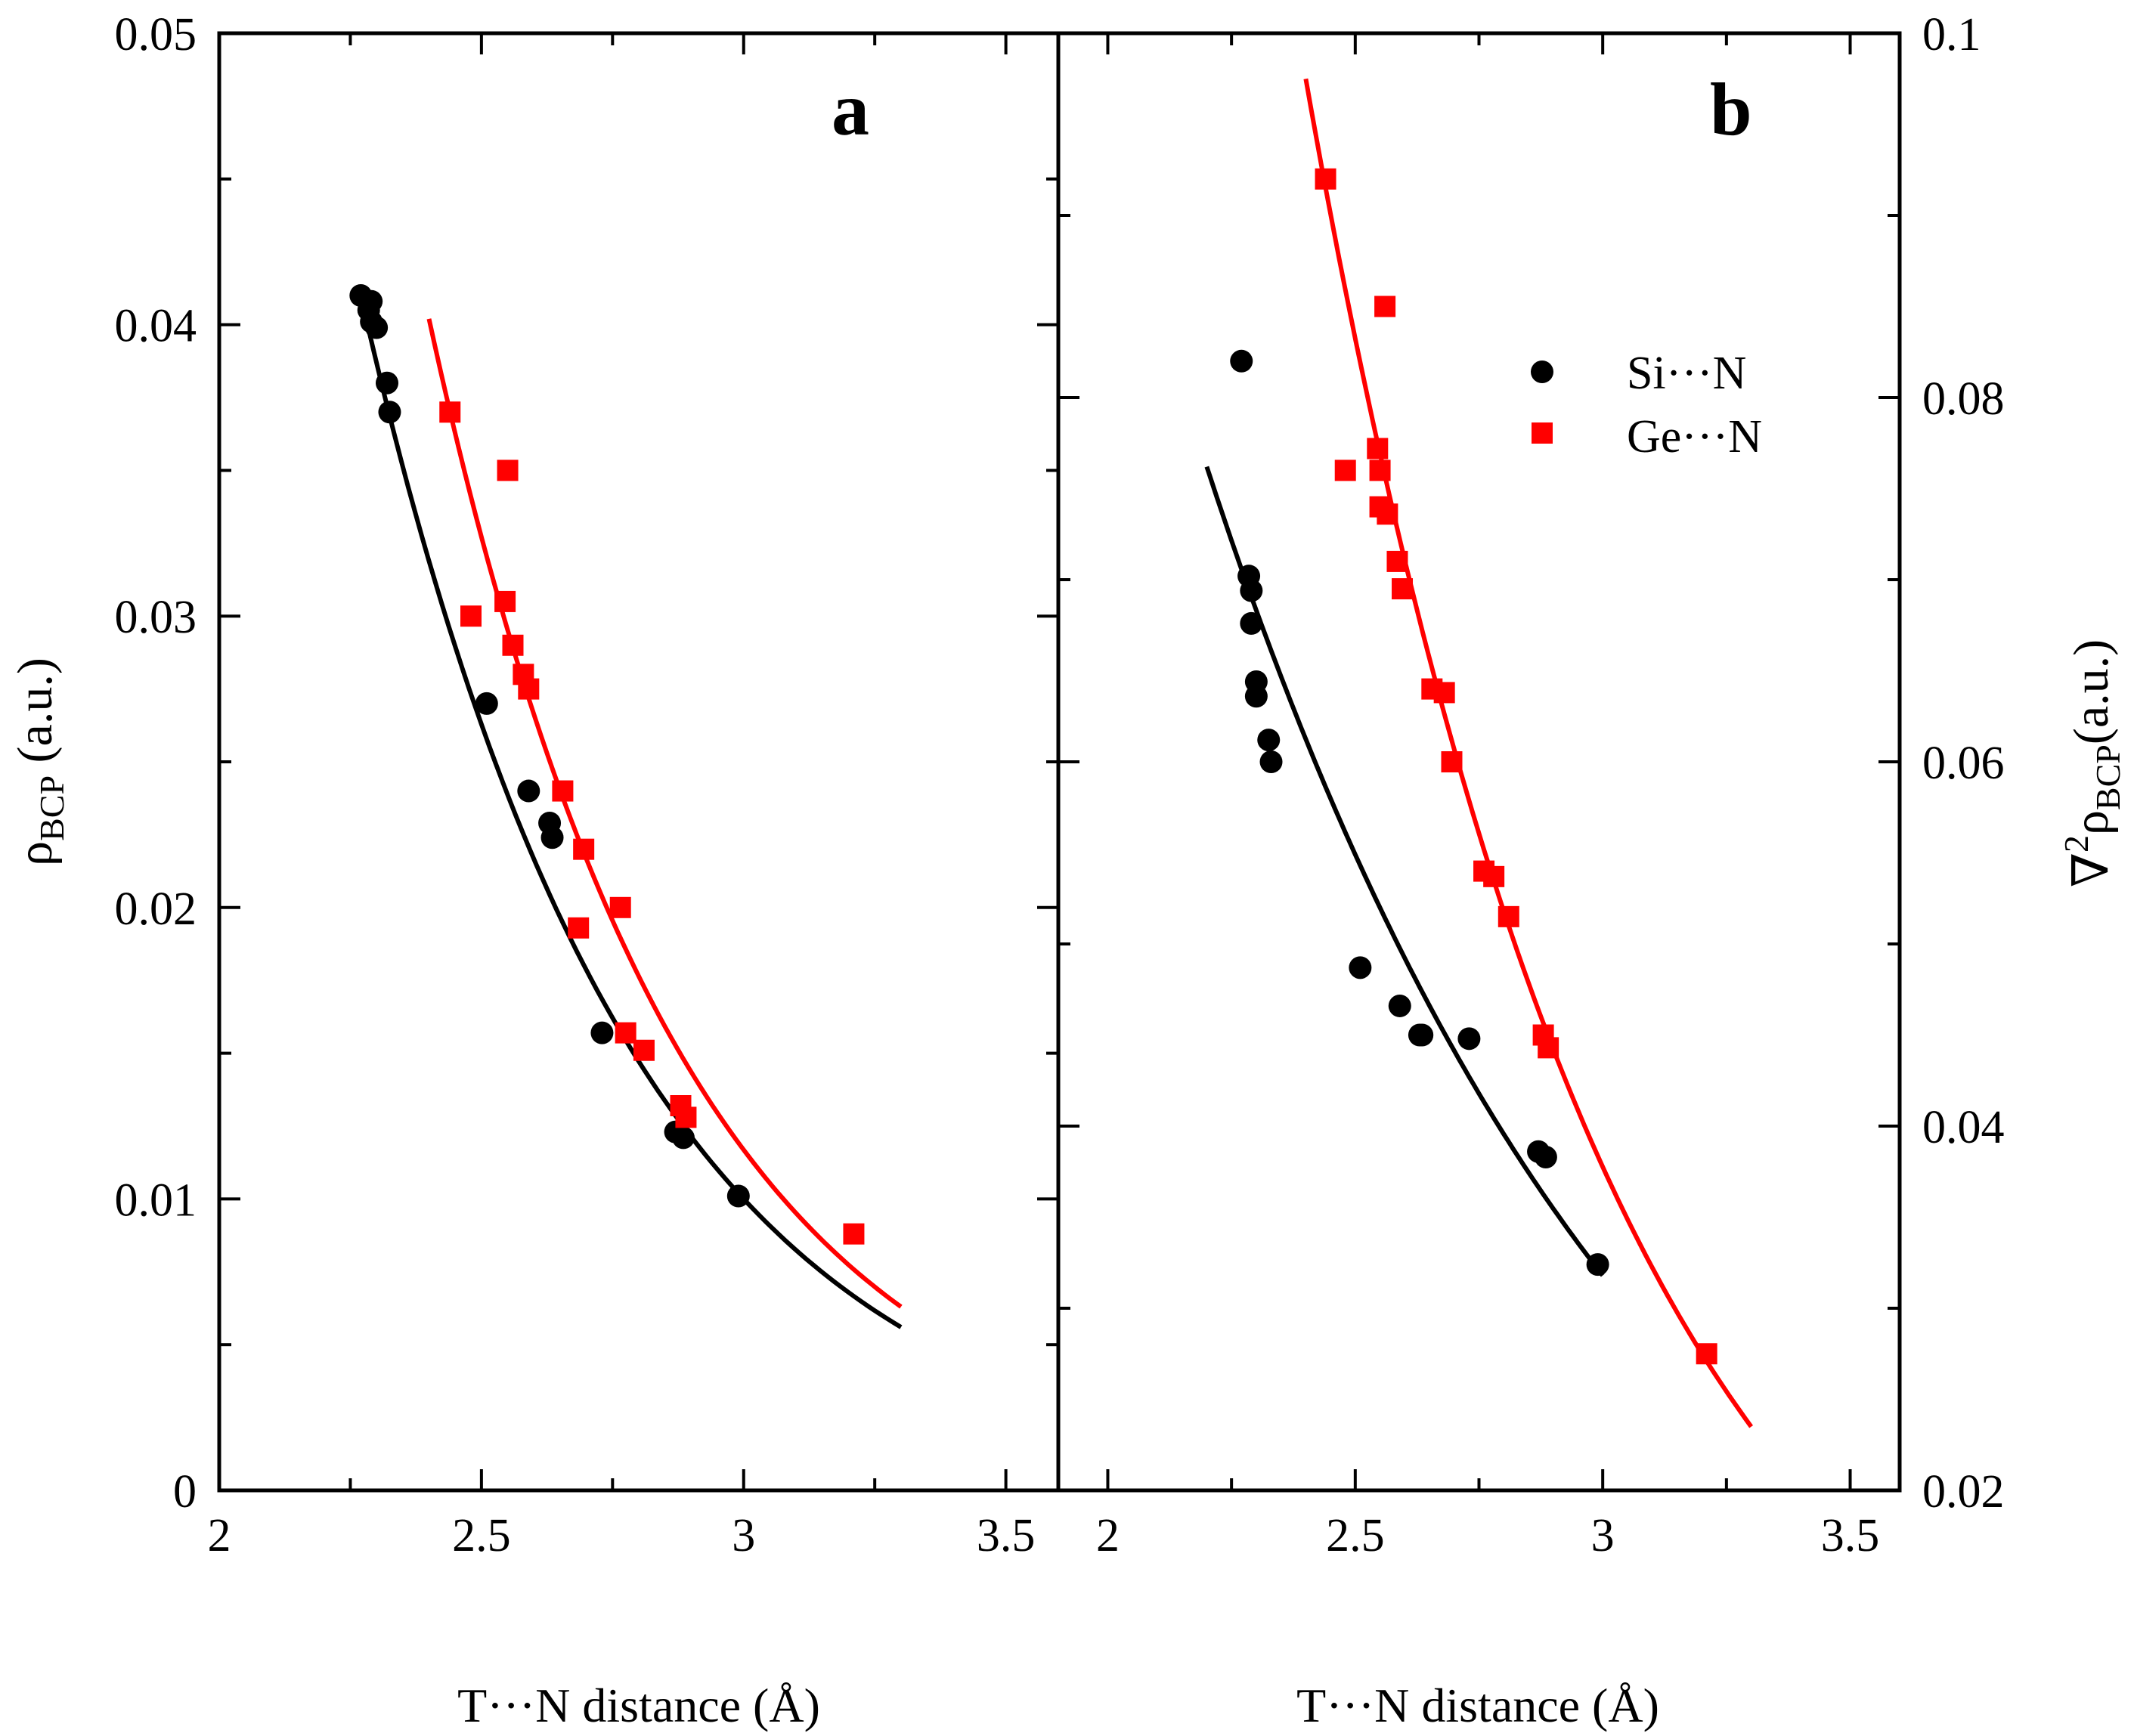 This screenshot has height=1736, width=2134. I want to click on y-tick-label: 0.06, so click(1963, 763).